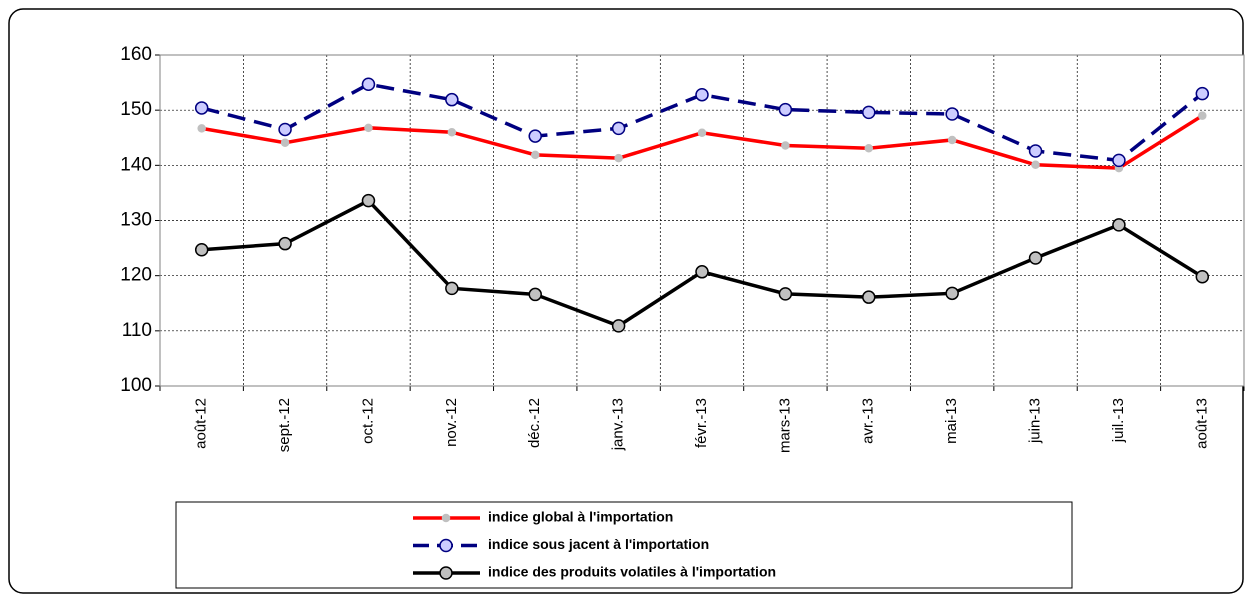 This screenshot has width=1252, height=602. What do you see at coordinates (580, 517) in the screenshot?
I see `legend-label: indice global à l'importation` at bounding box center [580, 517].